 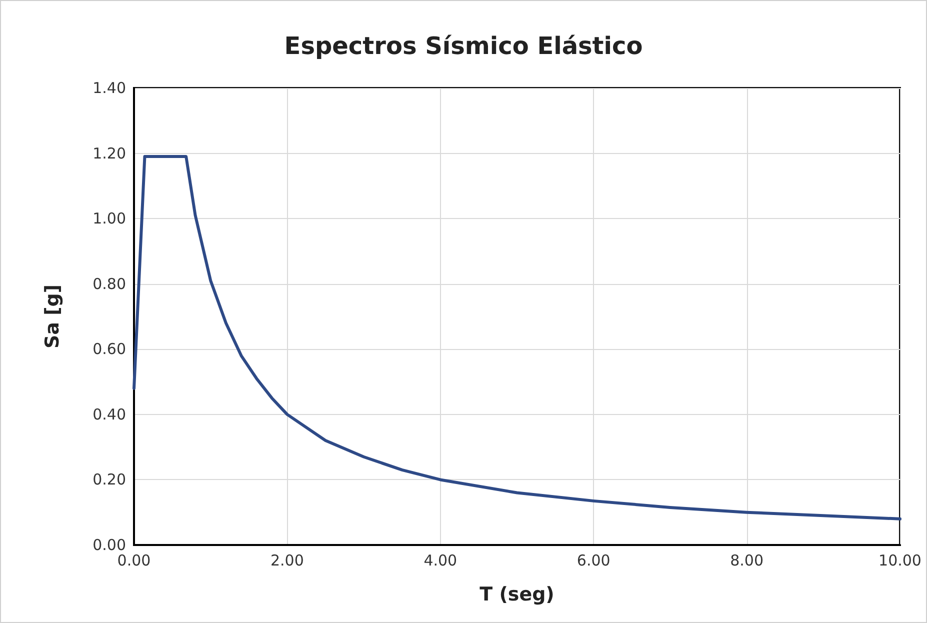 I want to click on x-tick-label: 2.00, so click(x=287, y=561).